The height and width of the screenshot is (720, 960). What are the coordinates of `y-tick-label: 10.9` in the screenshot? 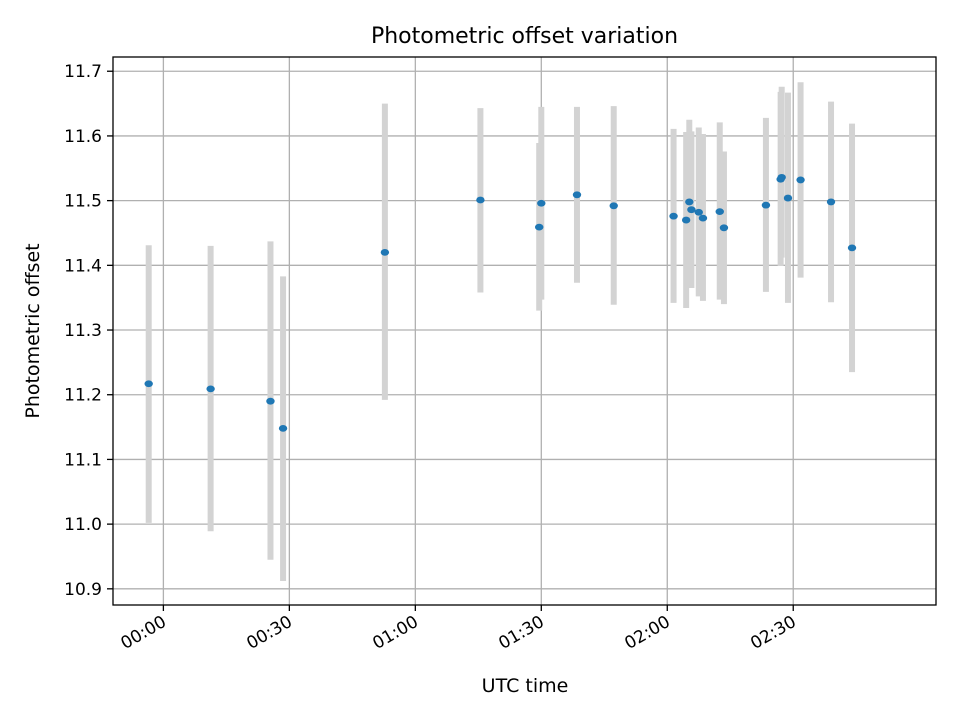 It's located at (83, 590).